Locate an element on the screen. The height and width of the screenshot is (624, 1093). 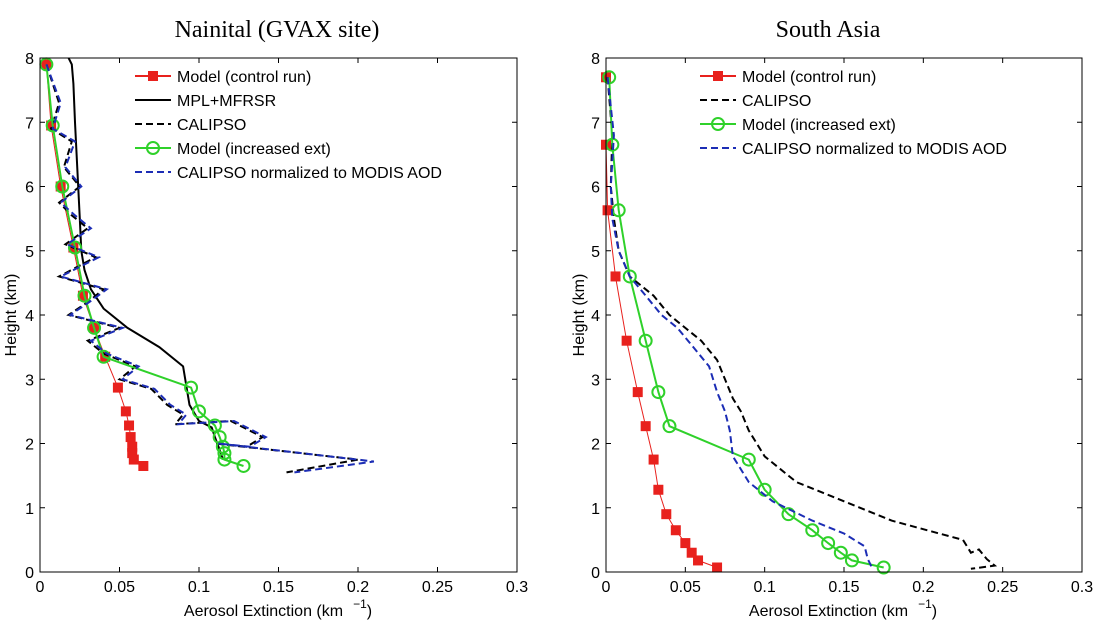
y-tick-label: 6 is located at coordinates (595, 188).